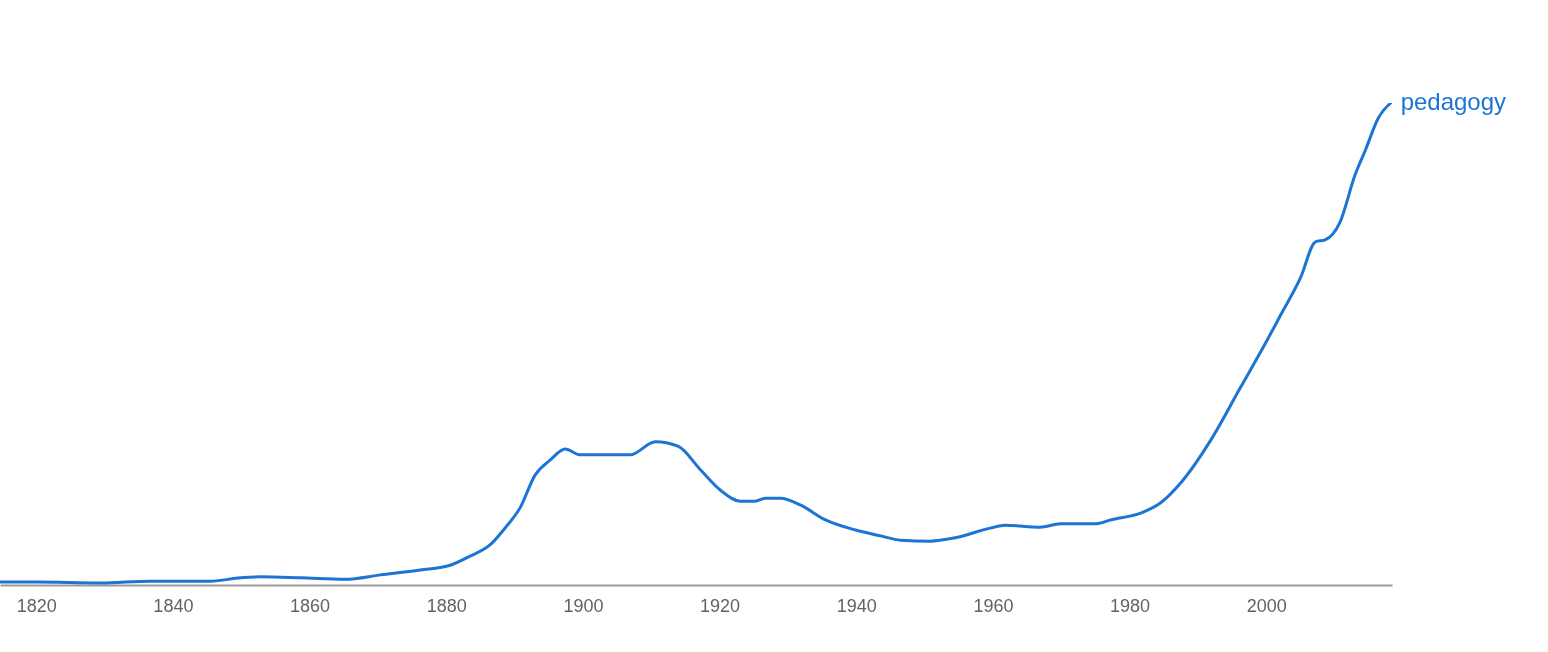 This screenshot has height=652, width=1548. Describe the element at coordinates (583, 605) in the screenshot. I see `x-tick-label: 1900` at that location.